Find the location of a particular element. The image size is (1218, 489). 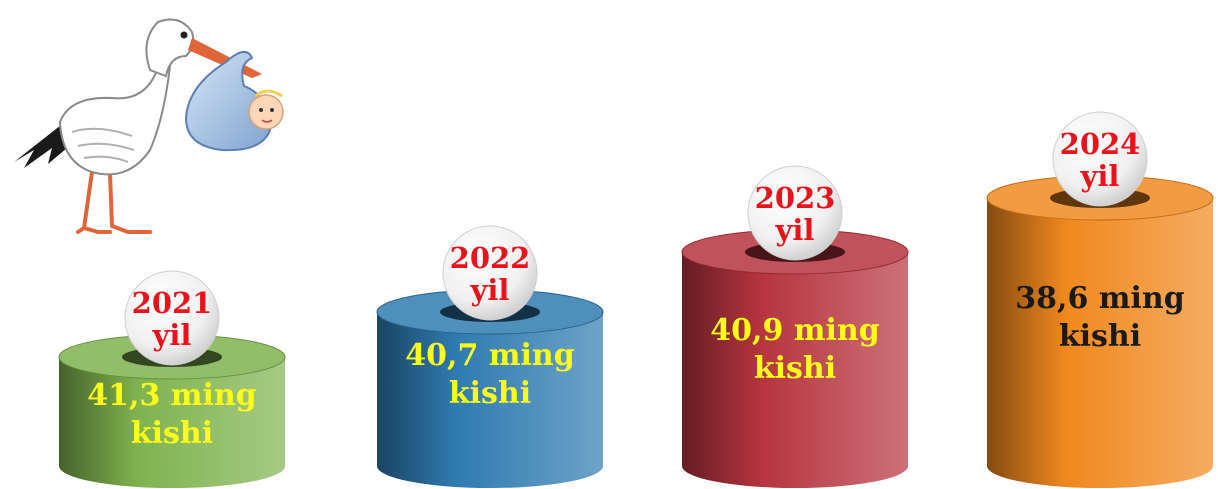

year-label: 2022 yil is located at coordinates (490, 274).